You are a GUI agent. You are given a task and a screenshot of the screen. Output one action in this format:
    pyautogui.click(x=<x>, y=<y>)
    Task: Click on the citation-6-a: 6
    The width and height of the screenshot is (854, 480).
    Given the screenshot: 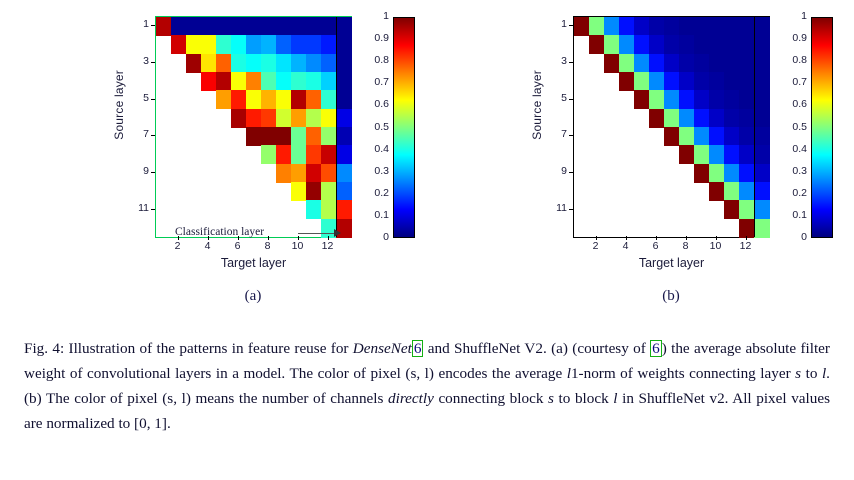 What is the action you would take?
    pyautogui.click(x=417, y=348)
    